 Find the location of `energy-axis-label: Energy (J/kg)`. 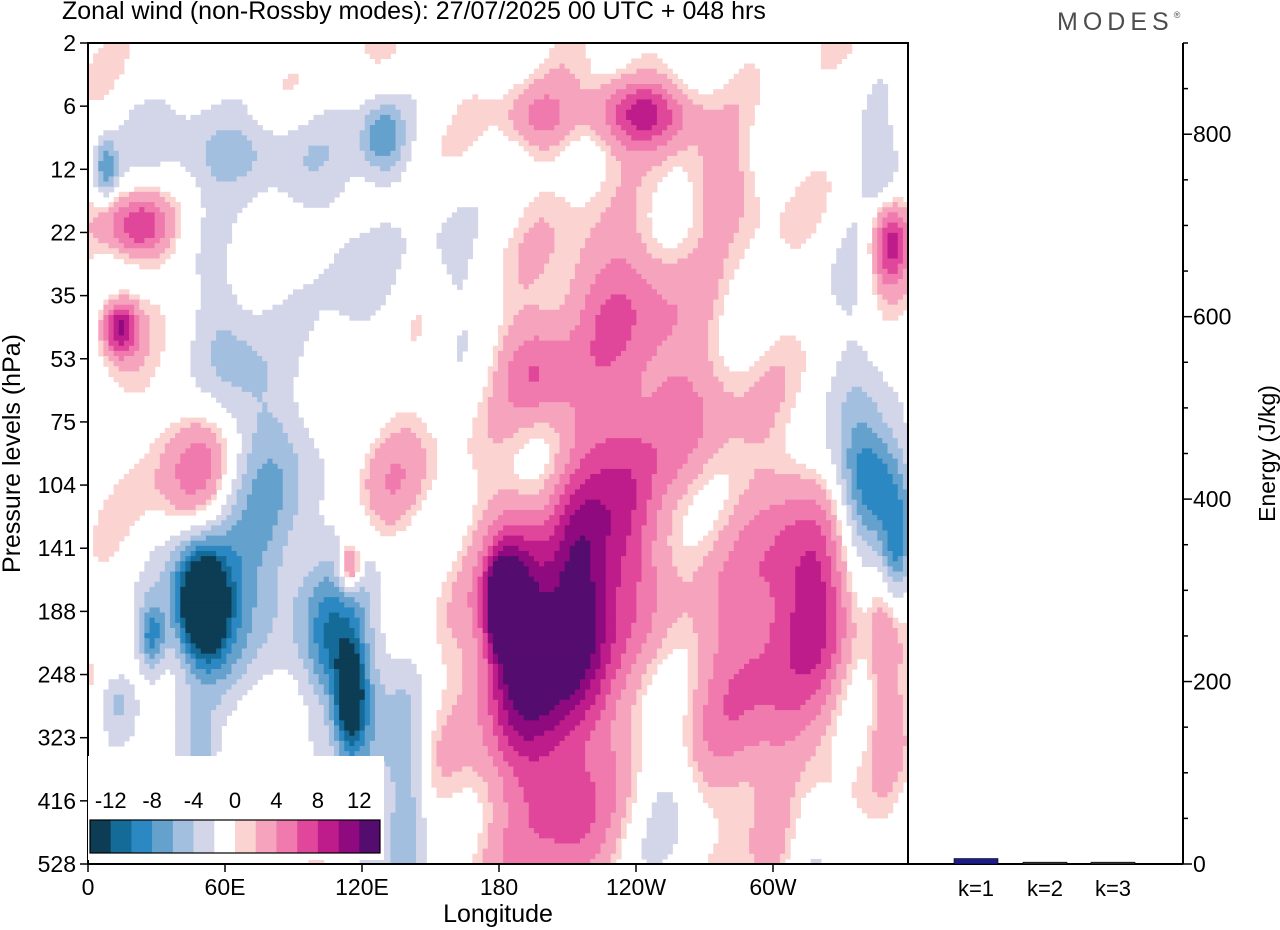

energy-axis-label: Energy (J/kg) is located at coordinates (1267, 453).